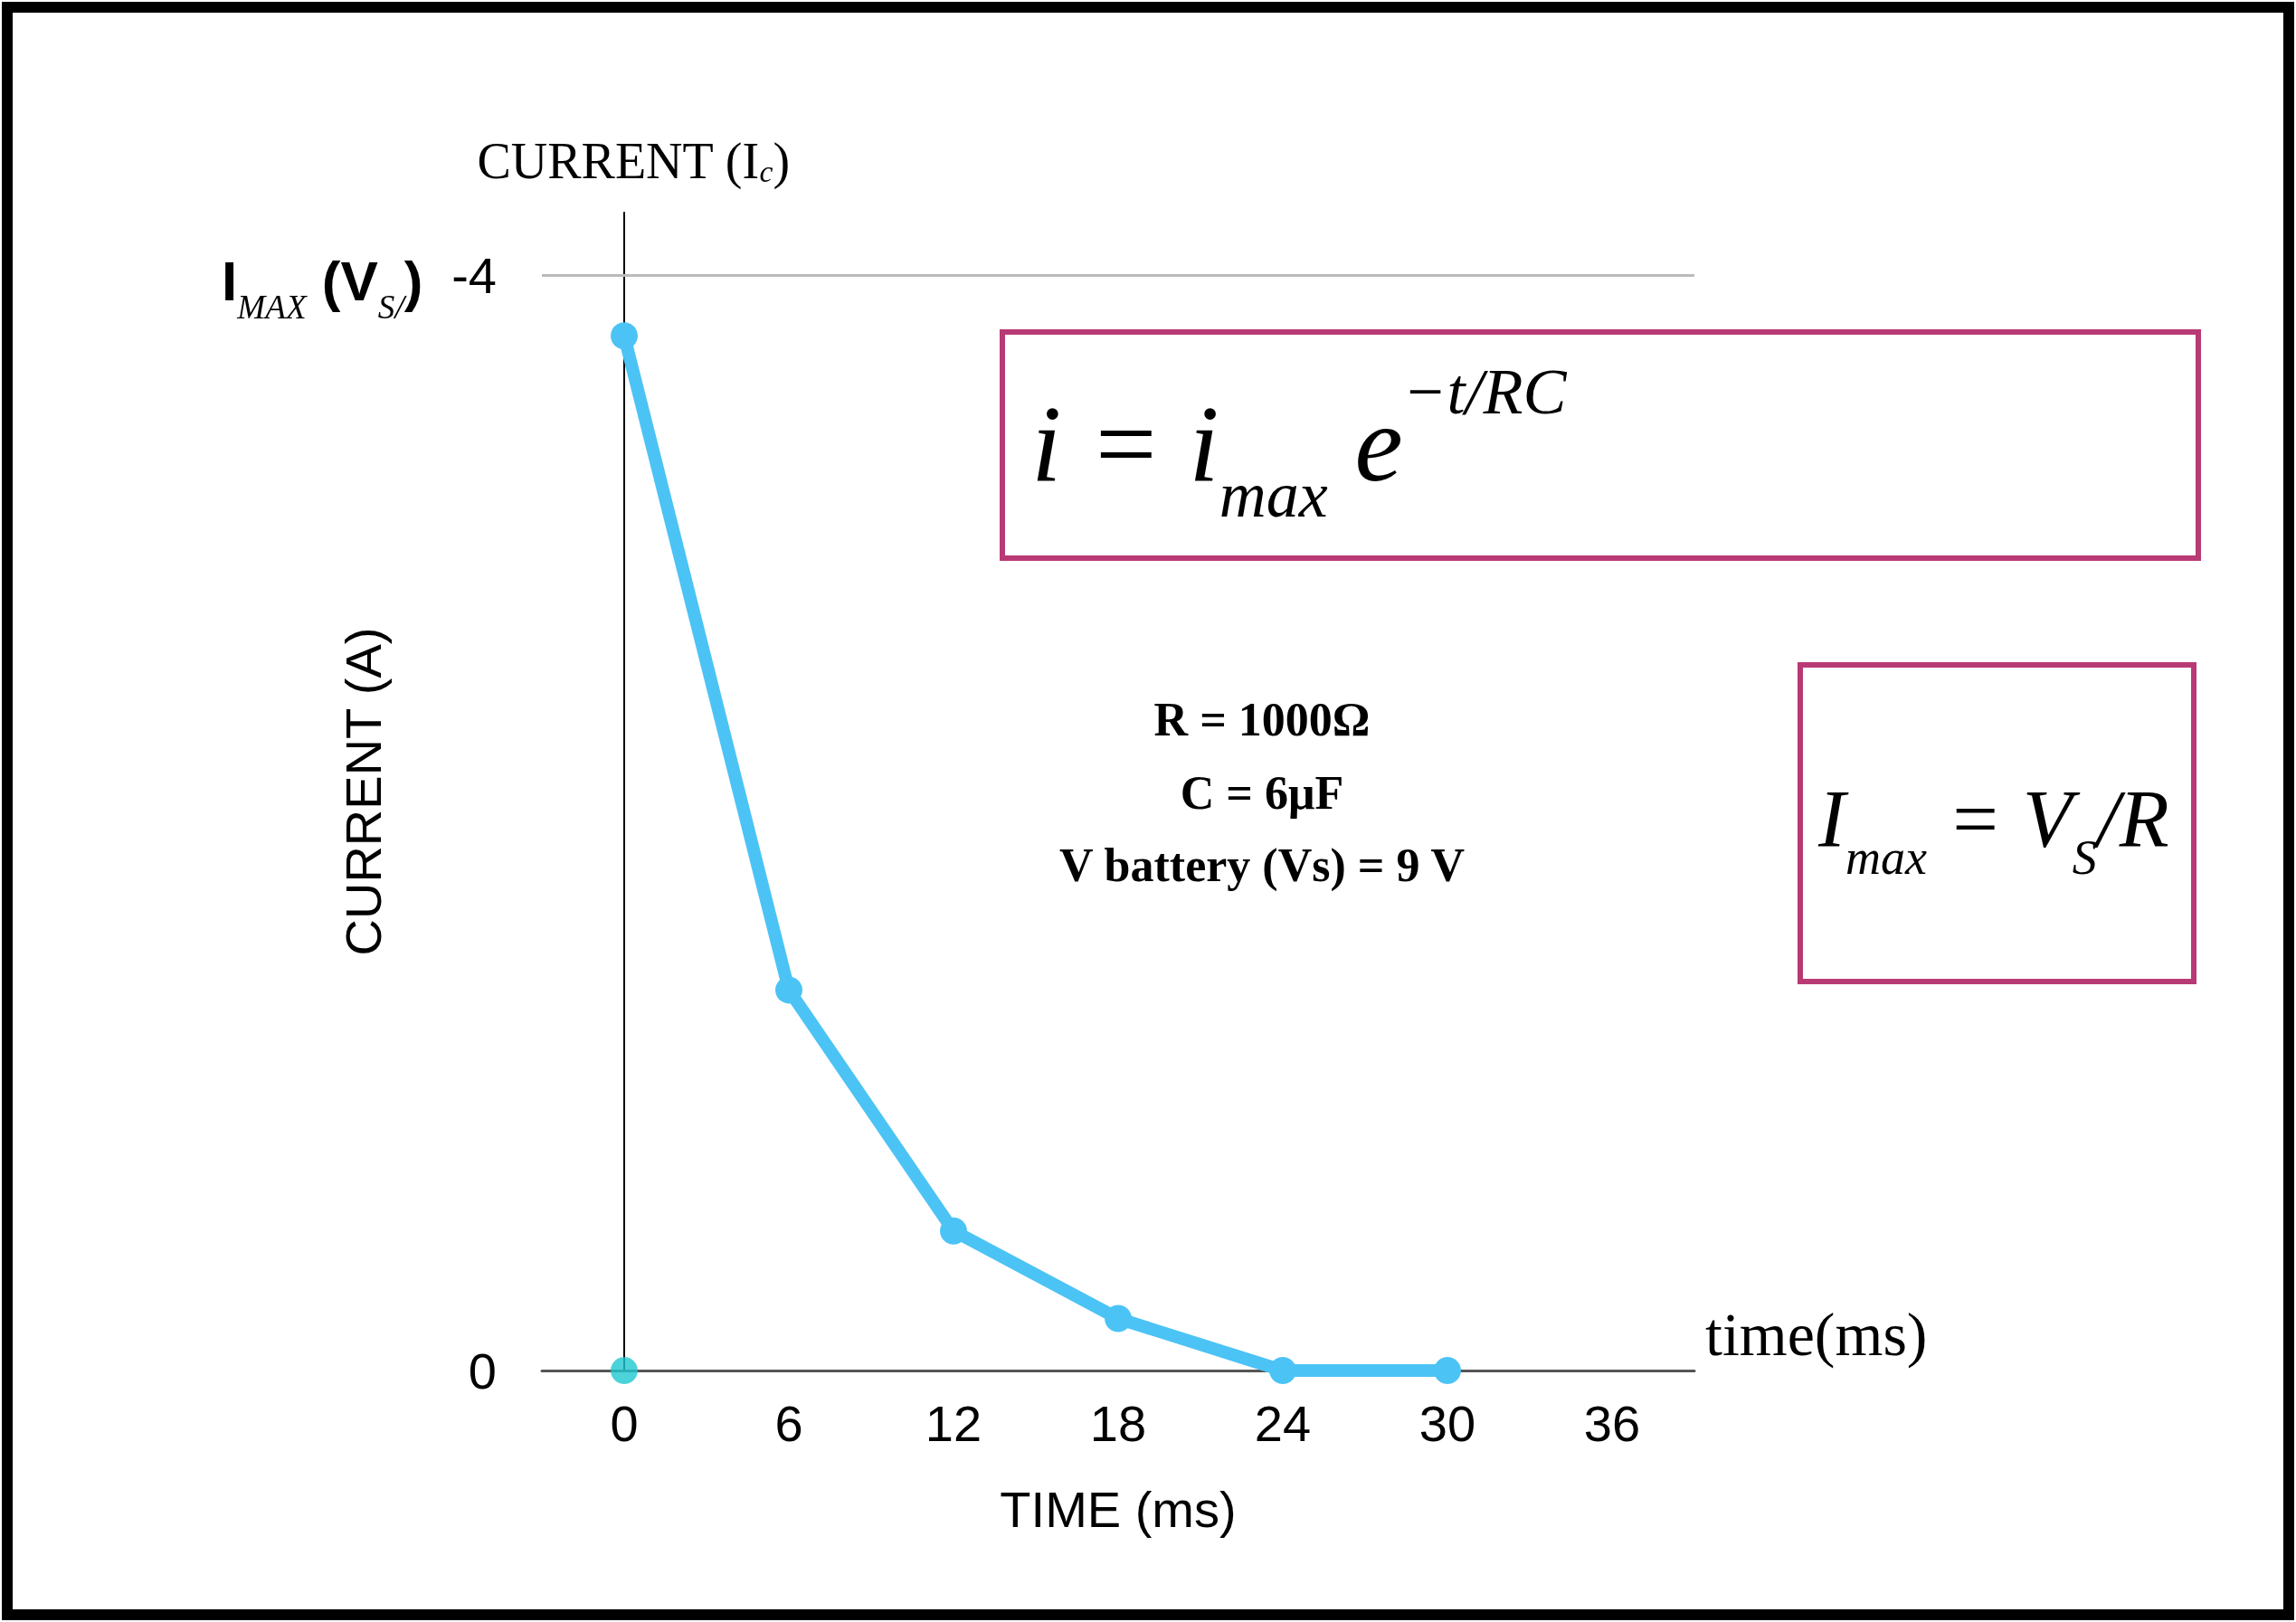 The height and width of the screenshot is (1622, 2296). What do you see at coordinates (1118, 1509) in the screenshot?
I see `x-axis-title: TIME (ms)` at bounding box center [1118, 1509].